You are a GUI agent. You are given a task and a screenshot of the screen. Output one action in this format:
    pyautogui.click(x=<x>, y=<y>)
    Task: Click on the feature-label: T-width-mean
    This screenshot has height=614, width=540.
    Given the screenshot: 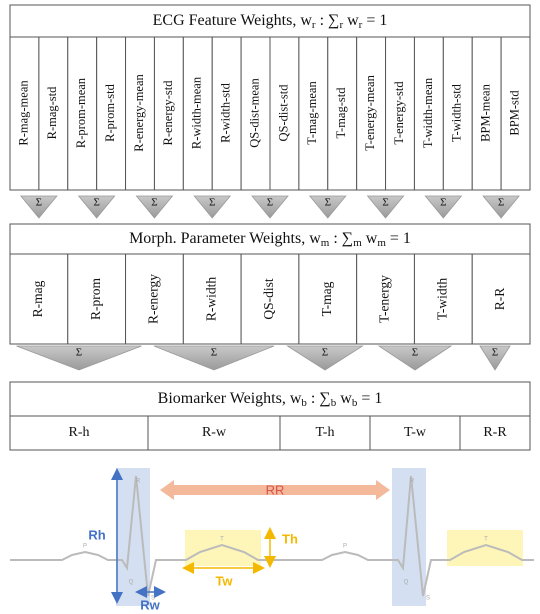 What is the action you would take?
    pyautogui.click(x=428, y=112)
    